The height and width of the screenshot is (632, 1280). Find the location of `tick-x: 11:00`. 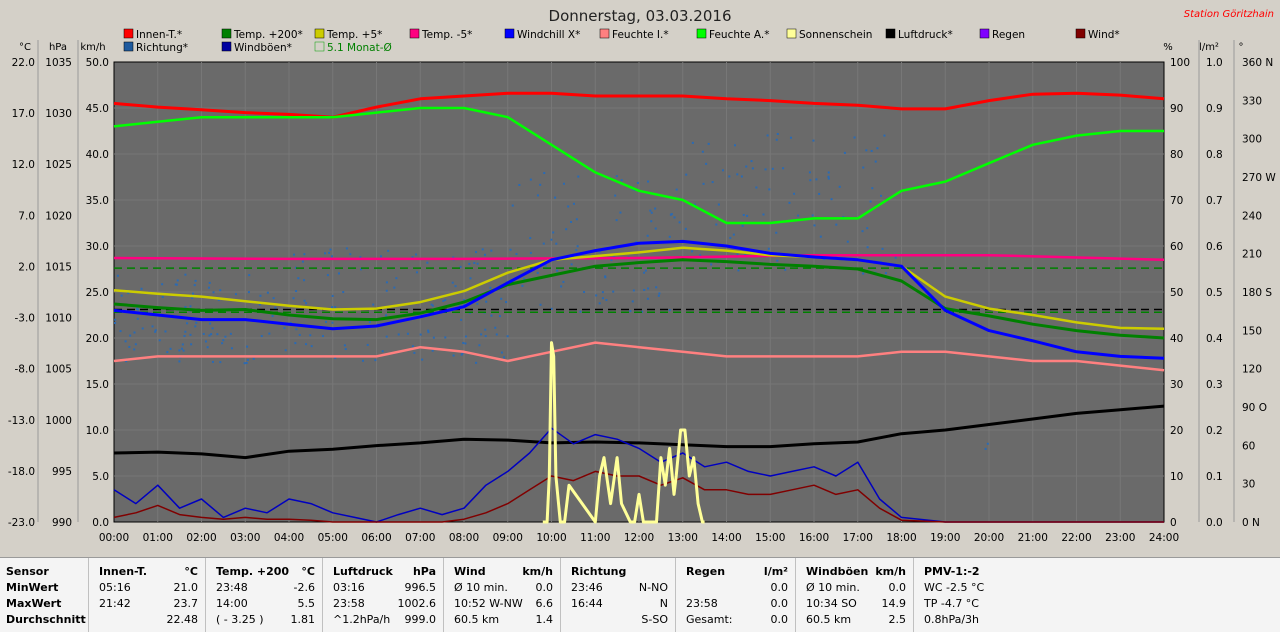

tick-x: 11:00 is located at coordinates (595, 538).